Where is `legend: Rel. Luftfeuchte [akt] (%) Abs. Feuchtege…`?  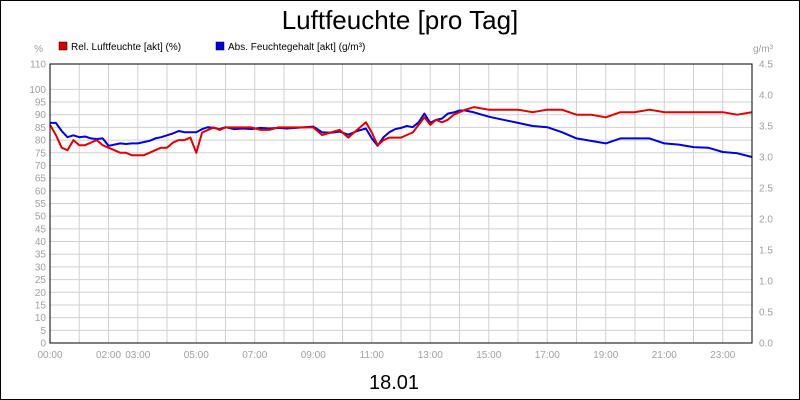
legend: Rel. Luftfeuchte [akt] (%) Abs. Feuchtege… is located at coordinates (211, 47).